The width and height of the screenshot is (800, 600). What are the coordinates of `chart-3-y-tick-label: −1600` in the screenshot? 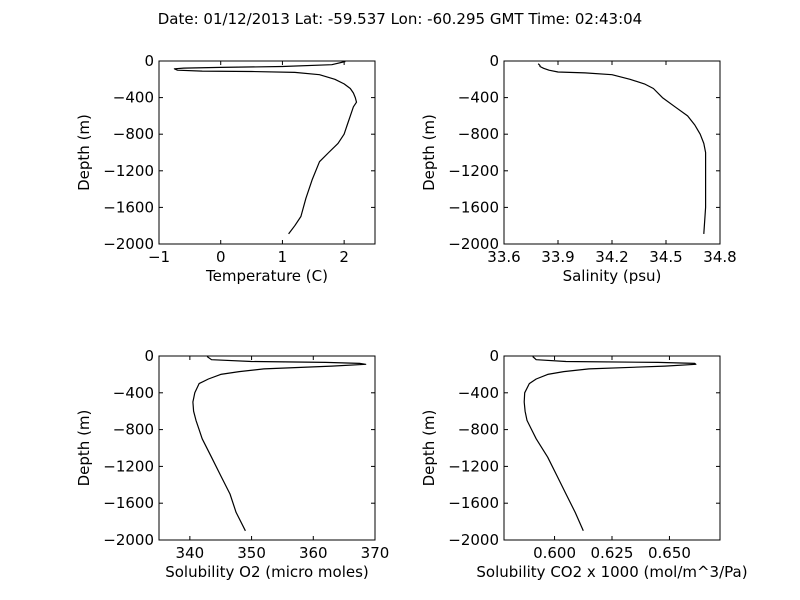 It's located at (128, 503).